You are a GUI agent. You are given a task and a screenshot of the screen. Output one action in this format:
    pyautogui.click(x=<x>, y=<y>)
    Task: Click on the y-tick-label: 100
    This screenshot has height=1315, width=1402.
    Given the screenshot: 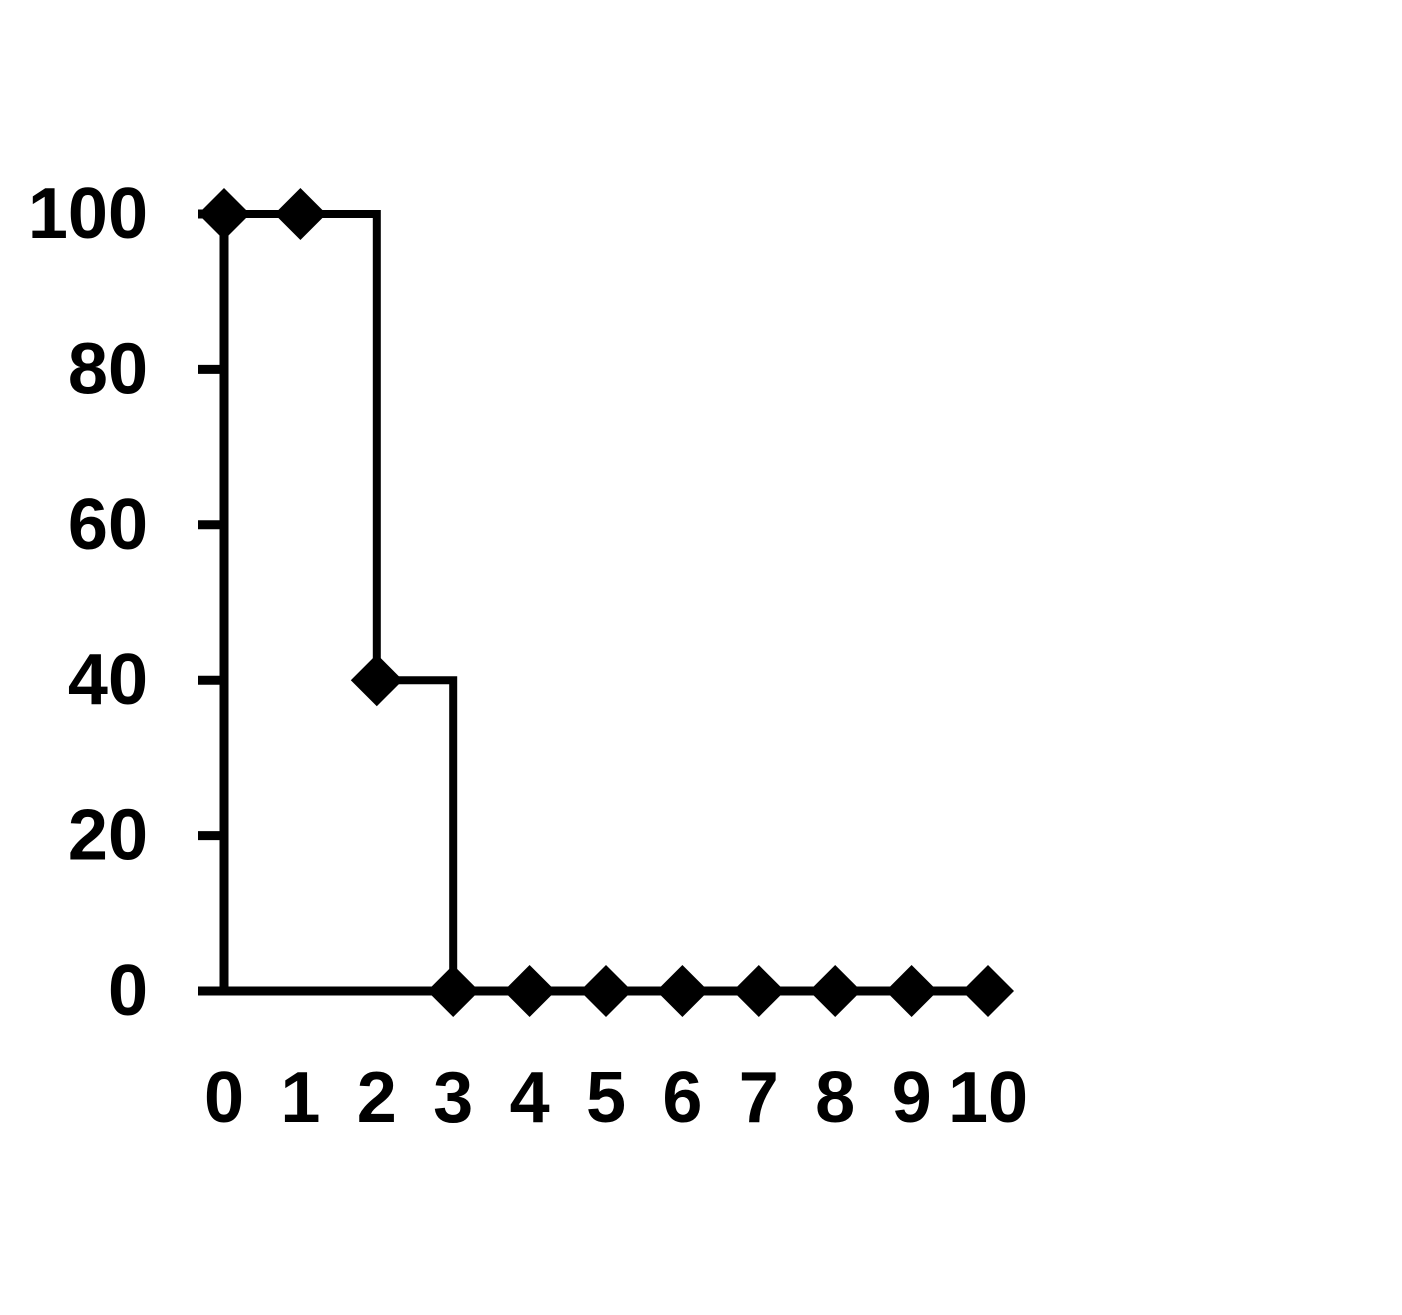 What is the action you would take?
    pyautogui.click(x=88, y=214)
    